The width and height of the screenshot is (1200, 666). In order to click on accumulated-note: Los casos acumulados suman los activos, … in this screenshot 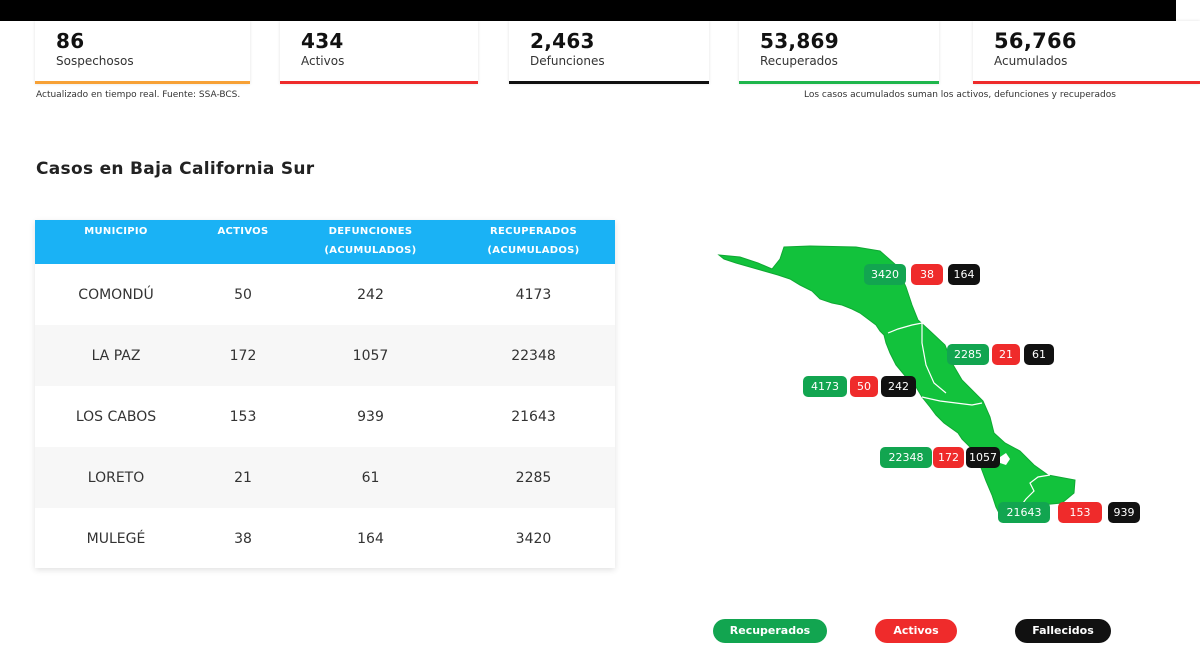, I will do `click(960, 95)`.